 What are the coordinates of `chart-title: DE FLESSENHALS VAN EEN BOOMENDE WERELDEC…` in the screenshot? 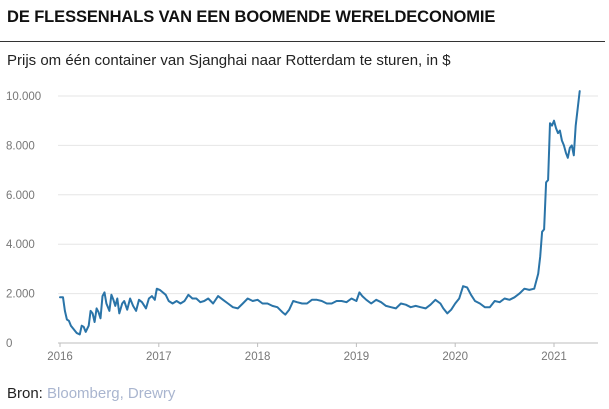 It's located at (251, 17).